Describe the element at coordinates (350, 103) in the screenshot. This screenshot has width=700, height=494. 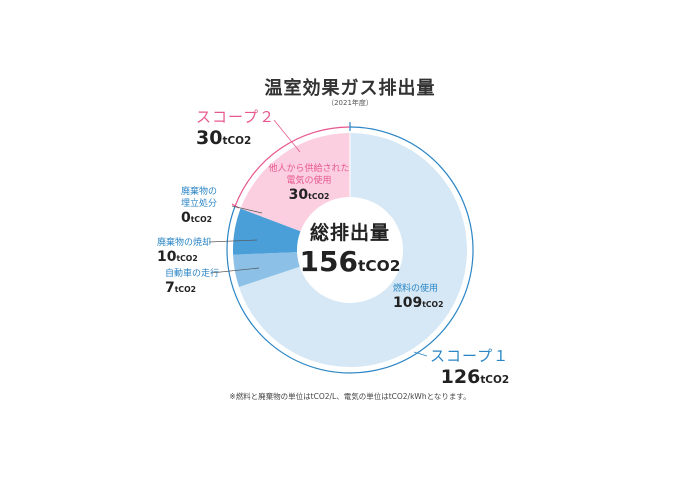
I see `chart-subtitle: （2021年度）` at that location.